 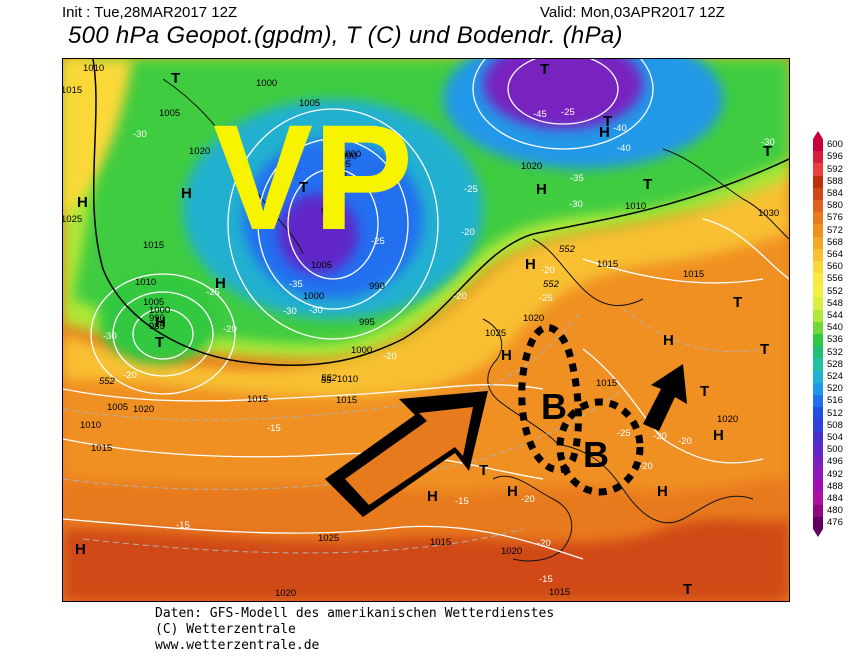 I want to click on legend-label: 516, so click(x=835, y=401).